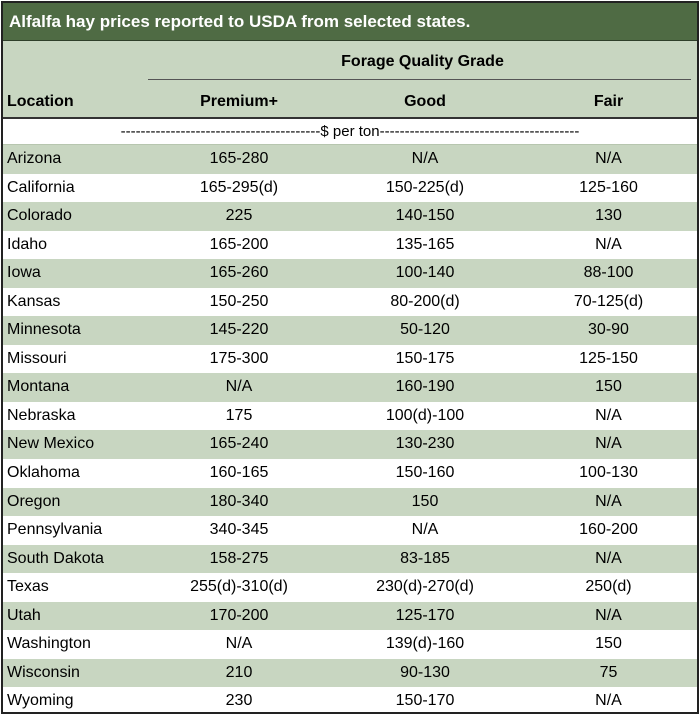 The image size is (700, 714). Describe the element at coordinates (425, 387) in the screenshot. I see `good-cell: 160-190` at that location.